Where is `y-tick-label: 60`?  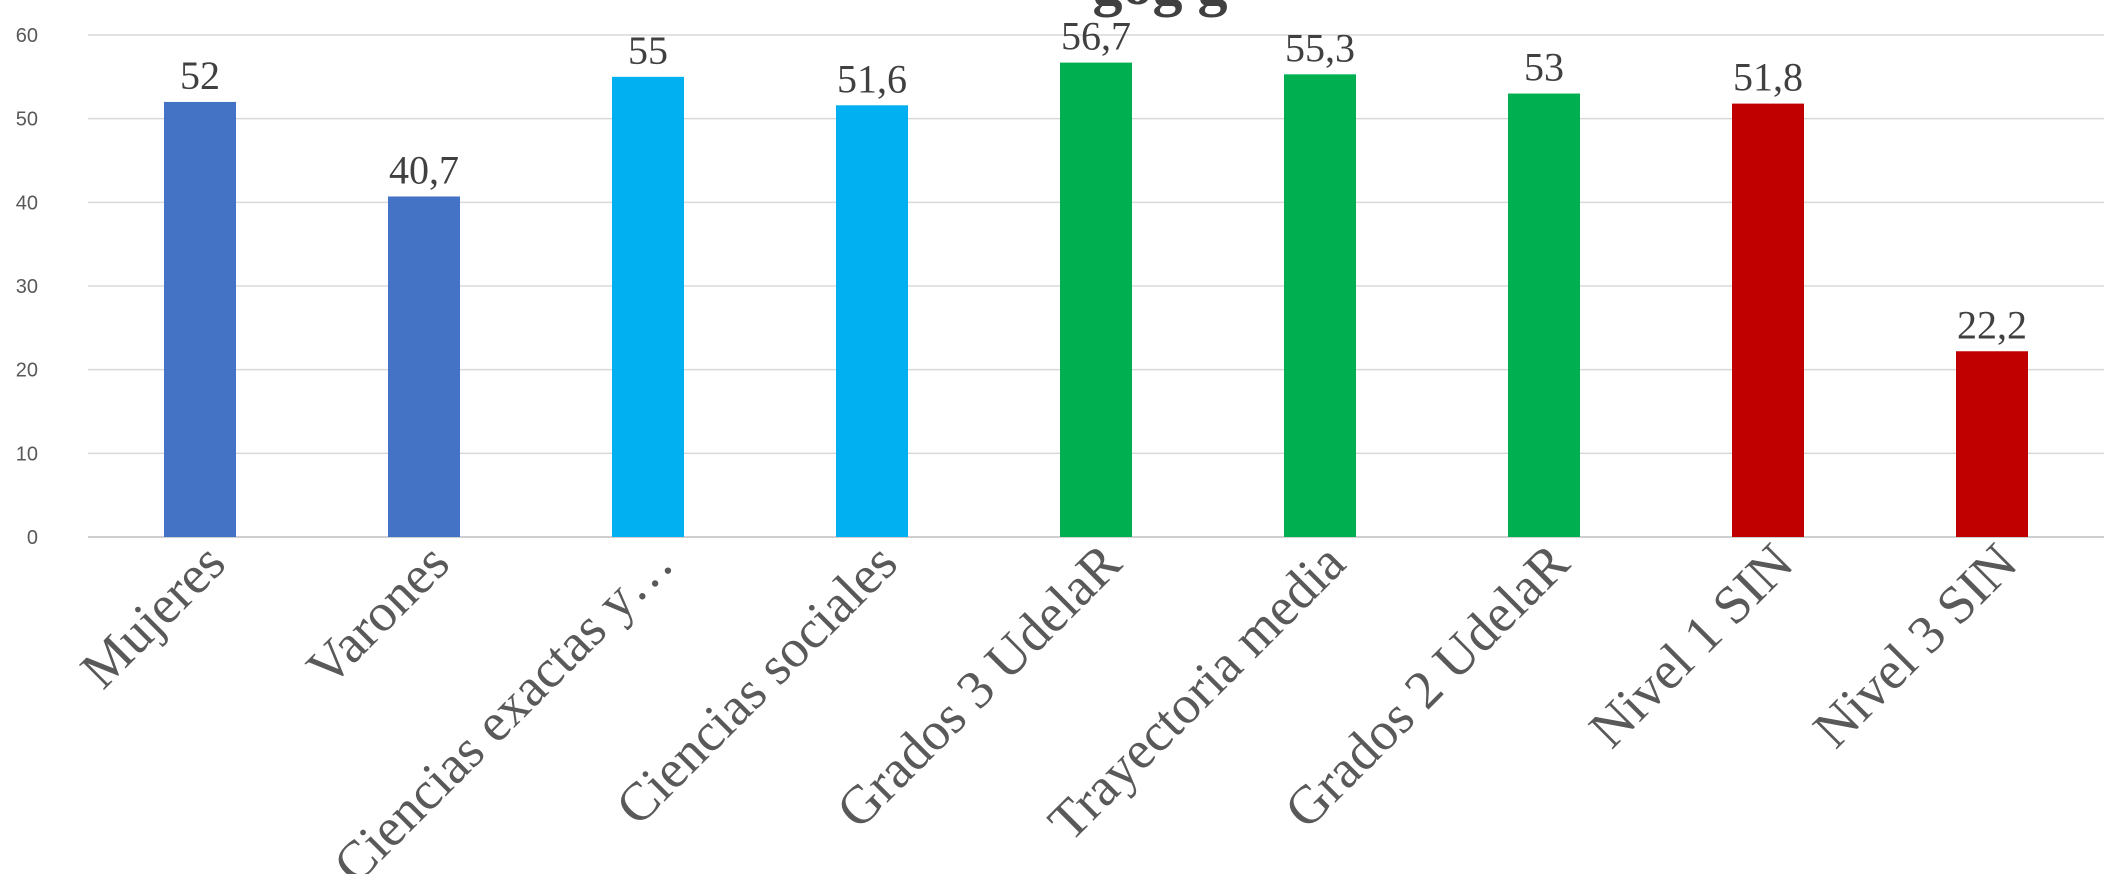 y-tick-label: 60 is located at coordinates (27, 36).